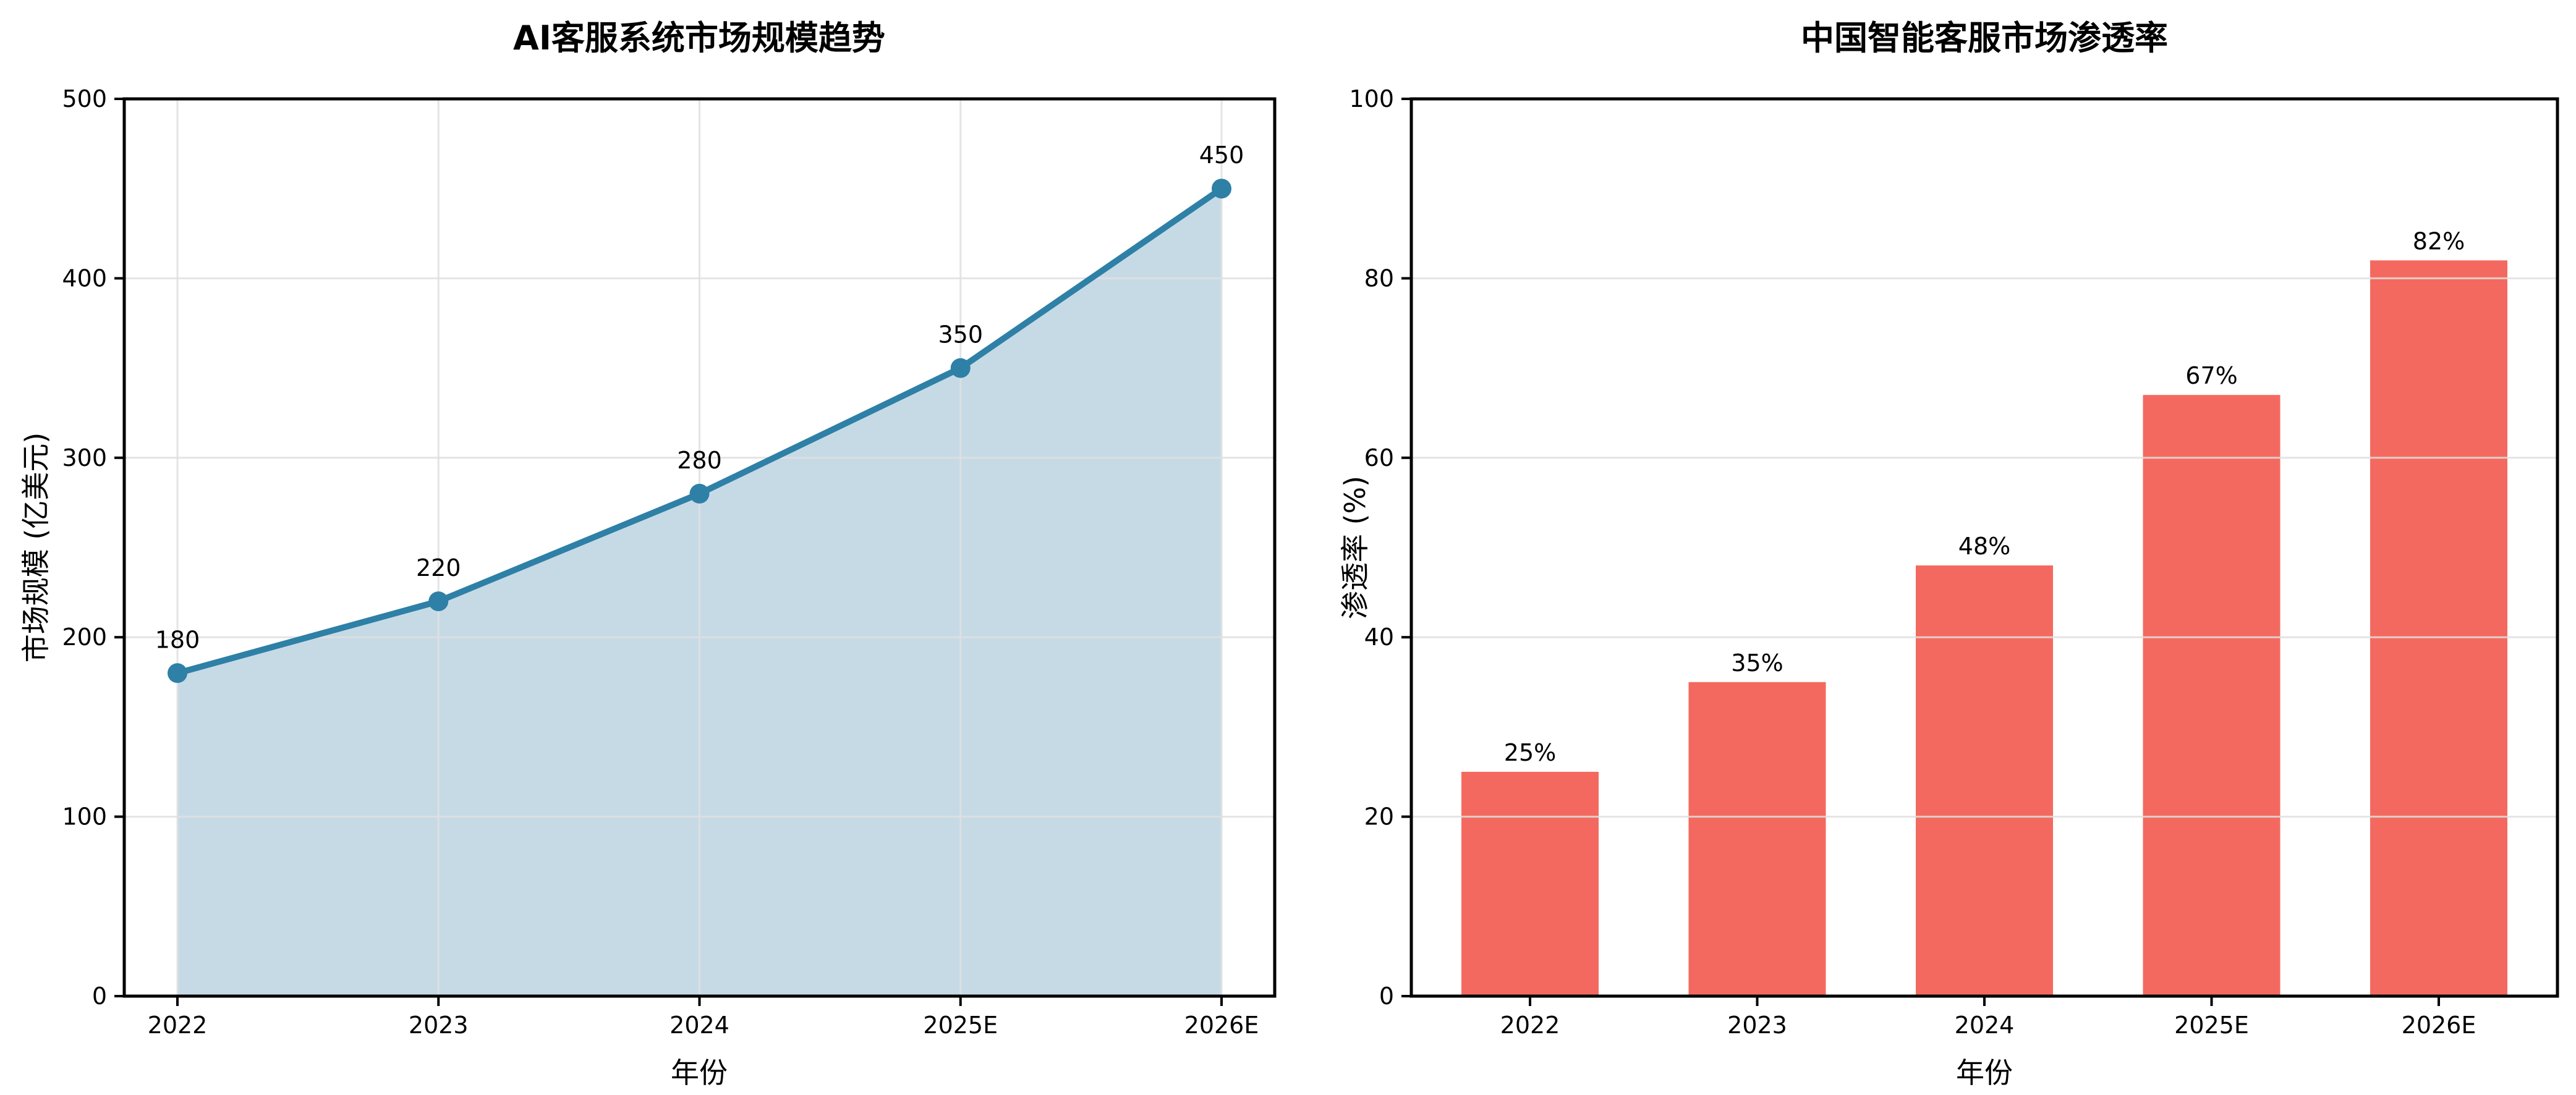 This screenshot has width=2576, height=1095. Describe the element at coordinates (699, 38) in the screenshot. I see `chart1-title: AI客服系统市场规模趋势` at that location.